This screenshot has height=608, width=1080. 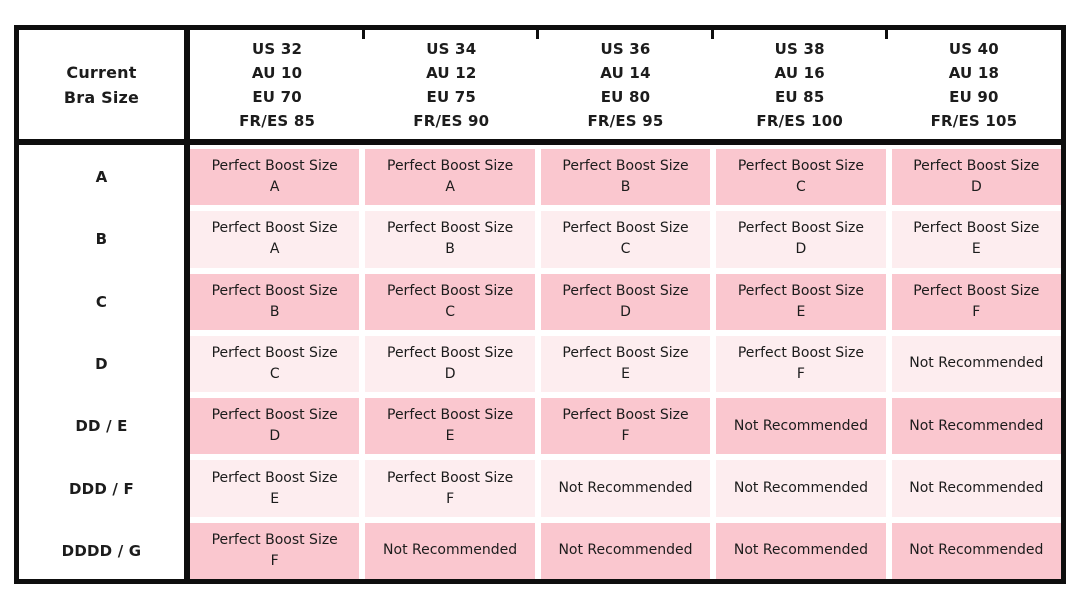 What do you see at coordinates (101, 301) in the screenshot?
I see `cup-size-row-label: C` at bounding box center [101, 301].